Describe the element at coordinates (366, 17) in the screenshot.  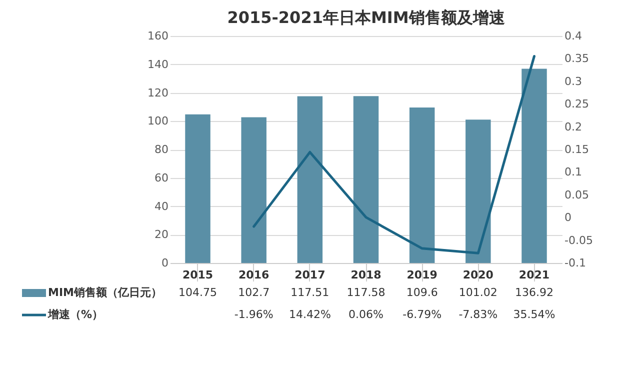
I see `chart-title: 2015-2021年日本MIM销售额及增速` at that location.